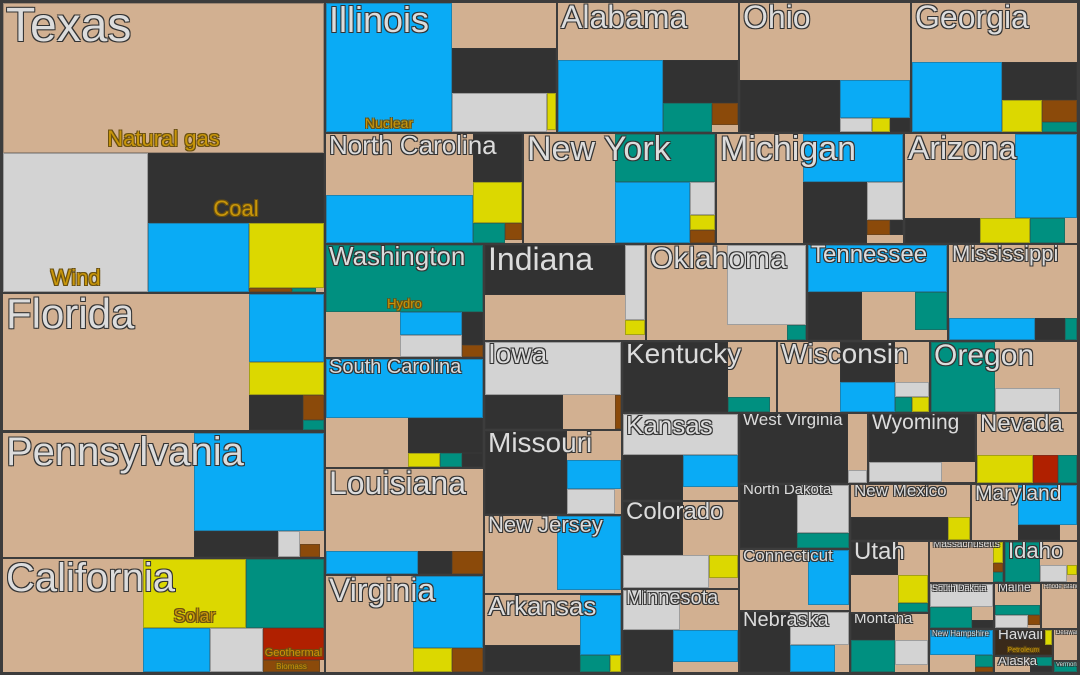 The image size is (1080, 675). Describe the element at coordinates (877, 268) in the screenshot. I see `tile-tennessee-nuclear` at that location.